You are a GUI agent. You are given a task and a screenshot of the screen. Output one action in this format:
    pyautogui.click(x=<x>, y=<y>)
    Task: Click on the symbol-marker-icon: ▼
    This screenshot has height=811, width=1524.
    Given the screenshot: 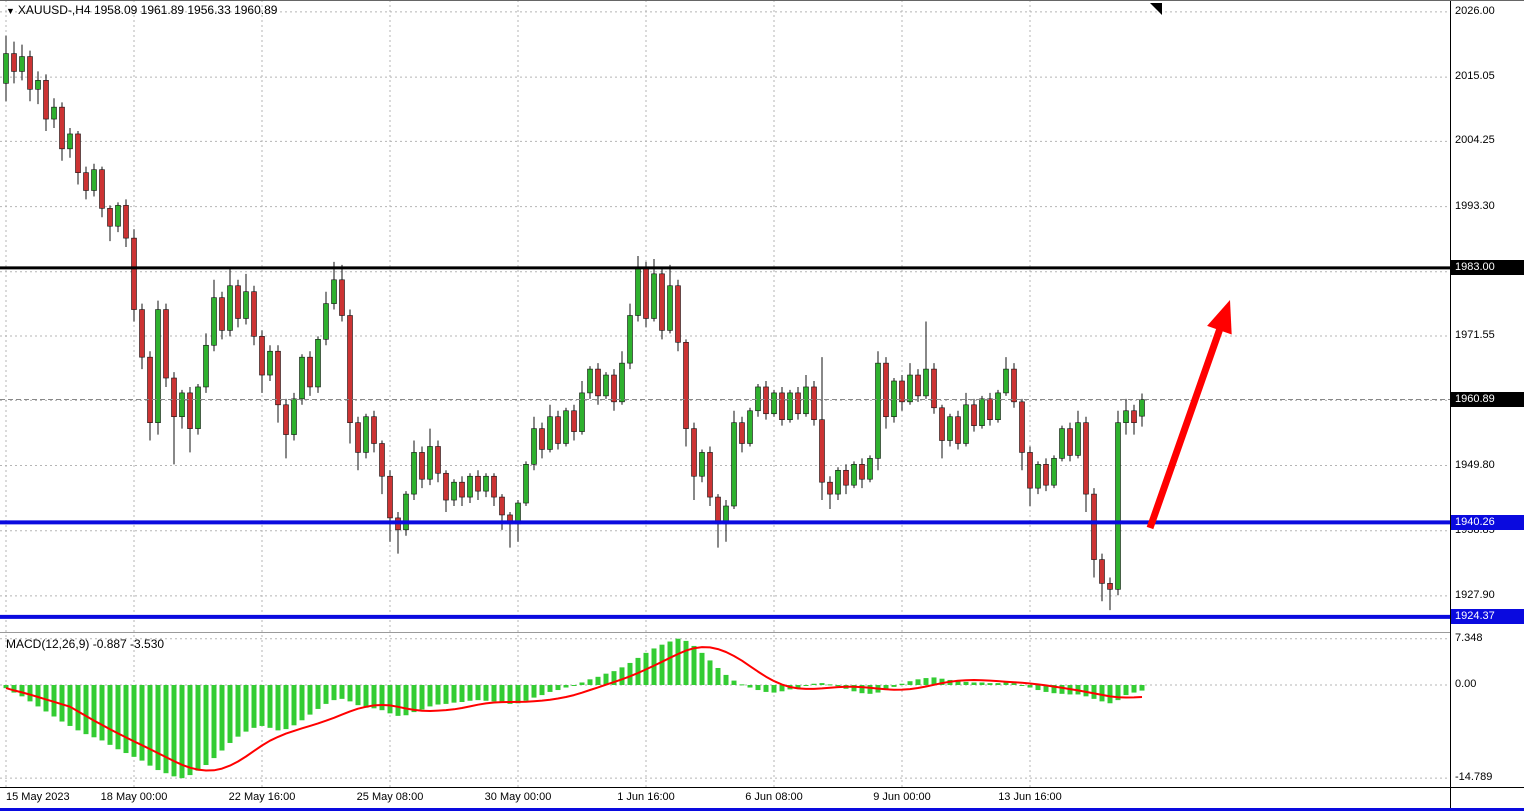 What is the action you would take?
    pyautogui.click(x=10, y=11)
    